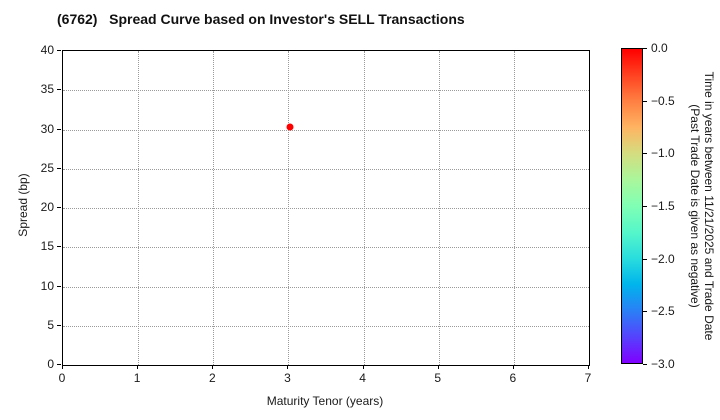  Describe the element at coordinates (50, 364) in the screenshot. I see `y-tick-label: 0` at that location.